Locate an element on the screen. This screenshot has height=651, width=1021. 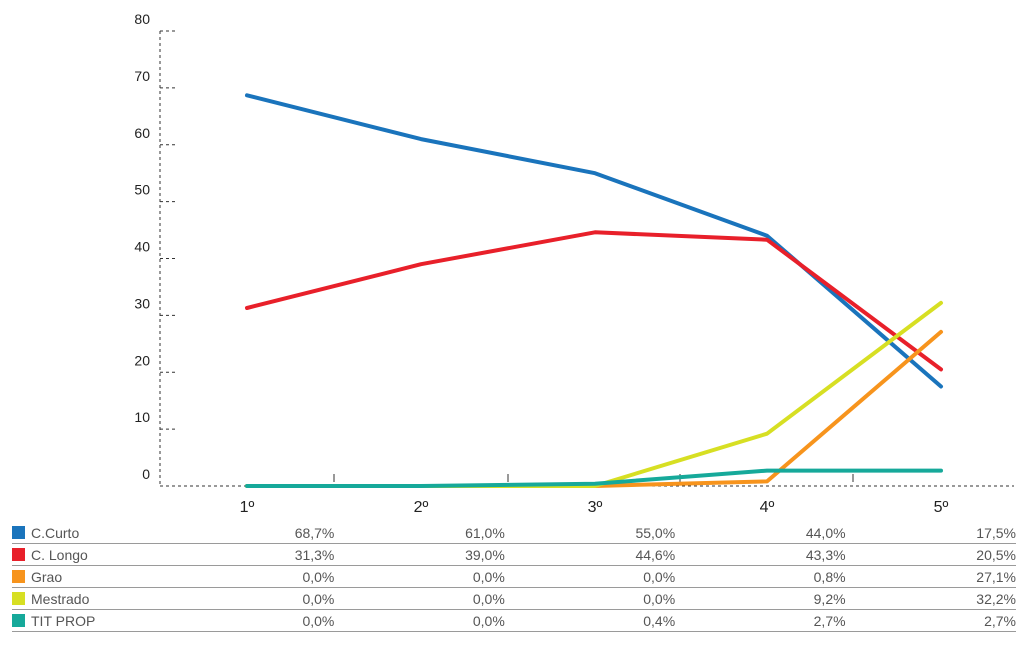
data-label: 44,0% is located at coordinates (760, 533).